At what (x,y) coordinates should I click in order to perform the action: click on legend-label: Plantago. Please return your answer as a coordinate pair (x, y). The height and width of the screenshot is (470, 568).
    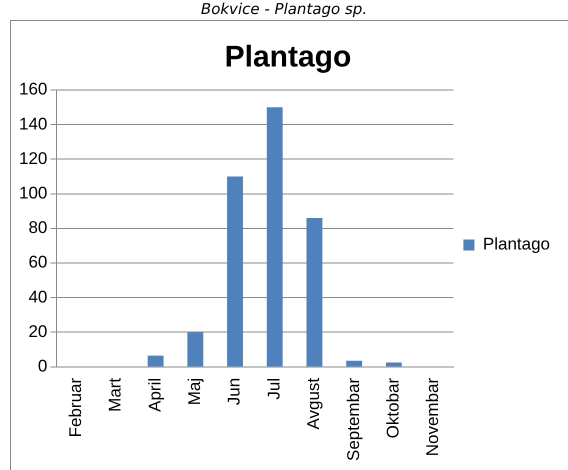
    Looking at the image, I should click on (516, 244).